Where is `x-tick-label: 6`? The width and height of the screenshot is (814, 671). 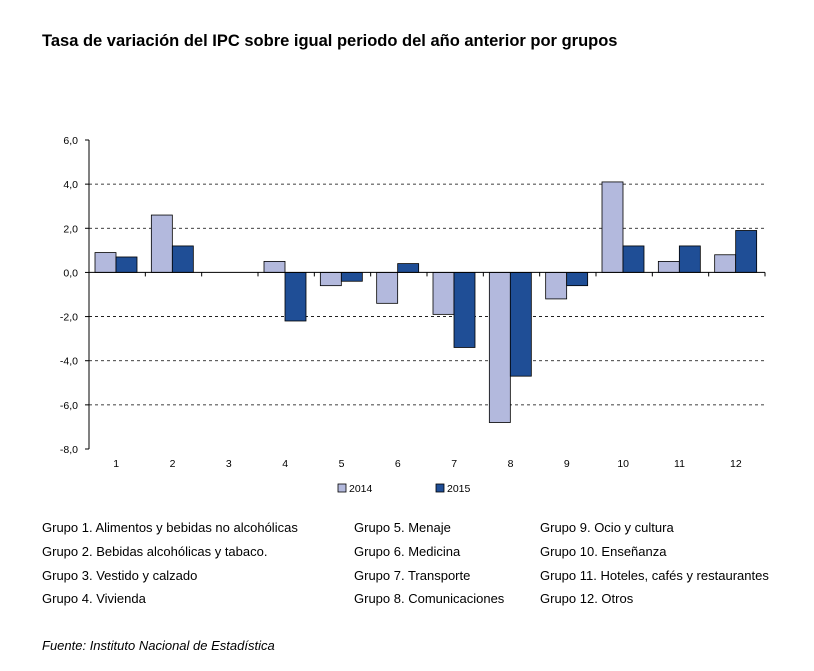 x-tick-label: 6 is located at coordinates (398, 464).